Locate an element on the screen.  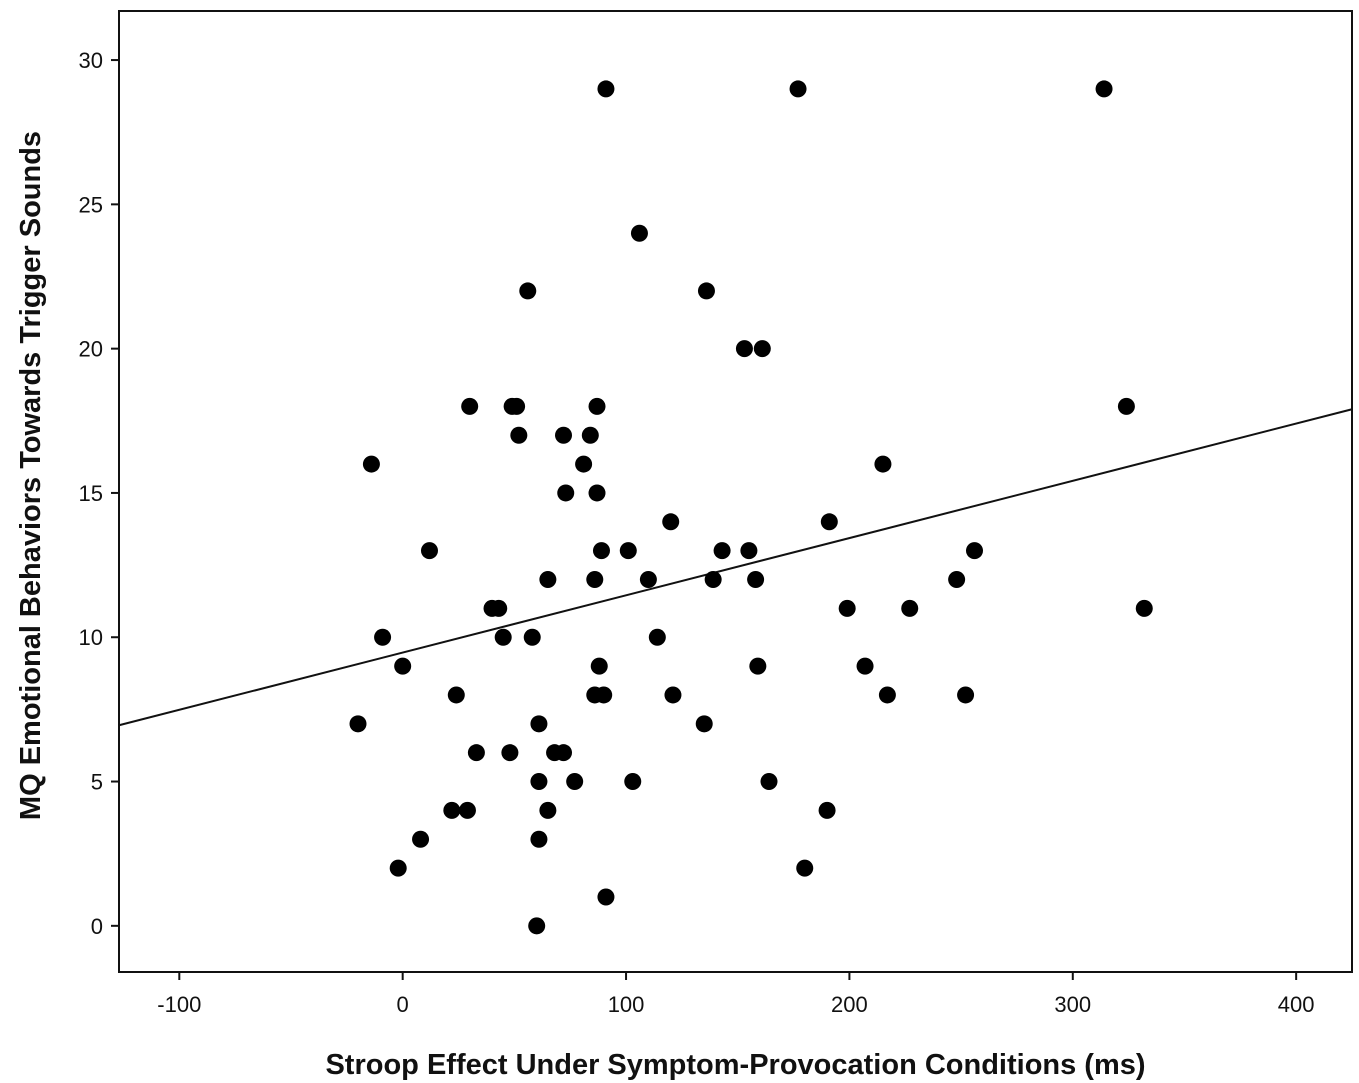
x-tick-label: 0 is located at coordinates (403, 1004).